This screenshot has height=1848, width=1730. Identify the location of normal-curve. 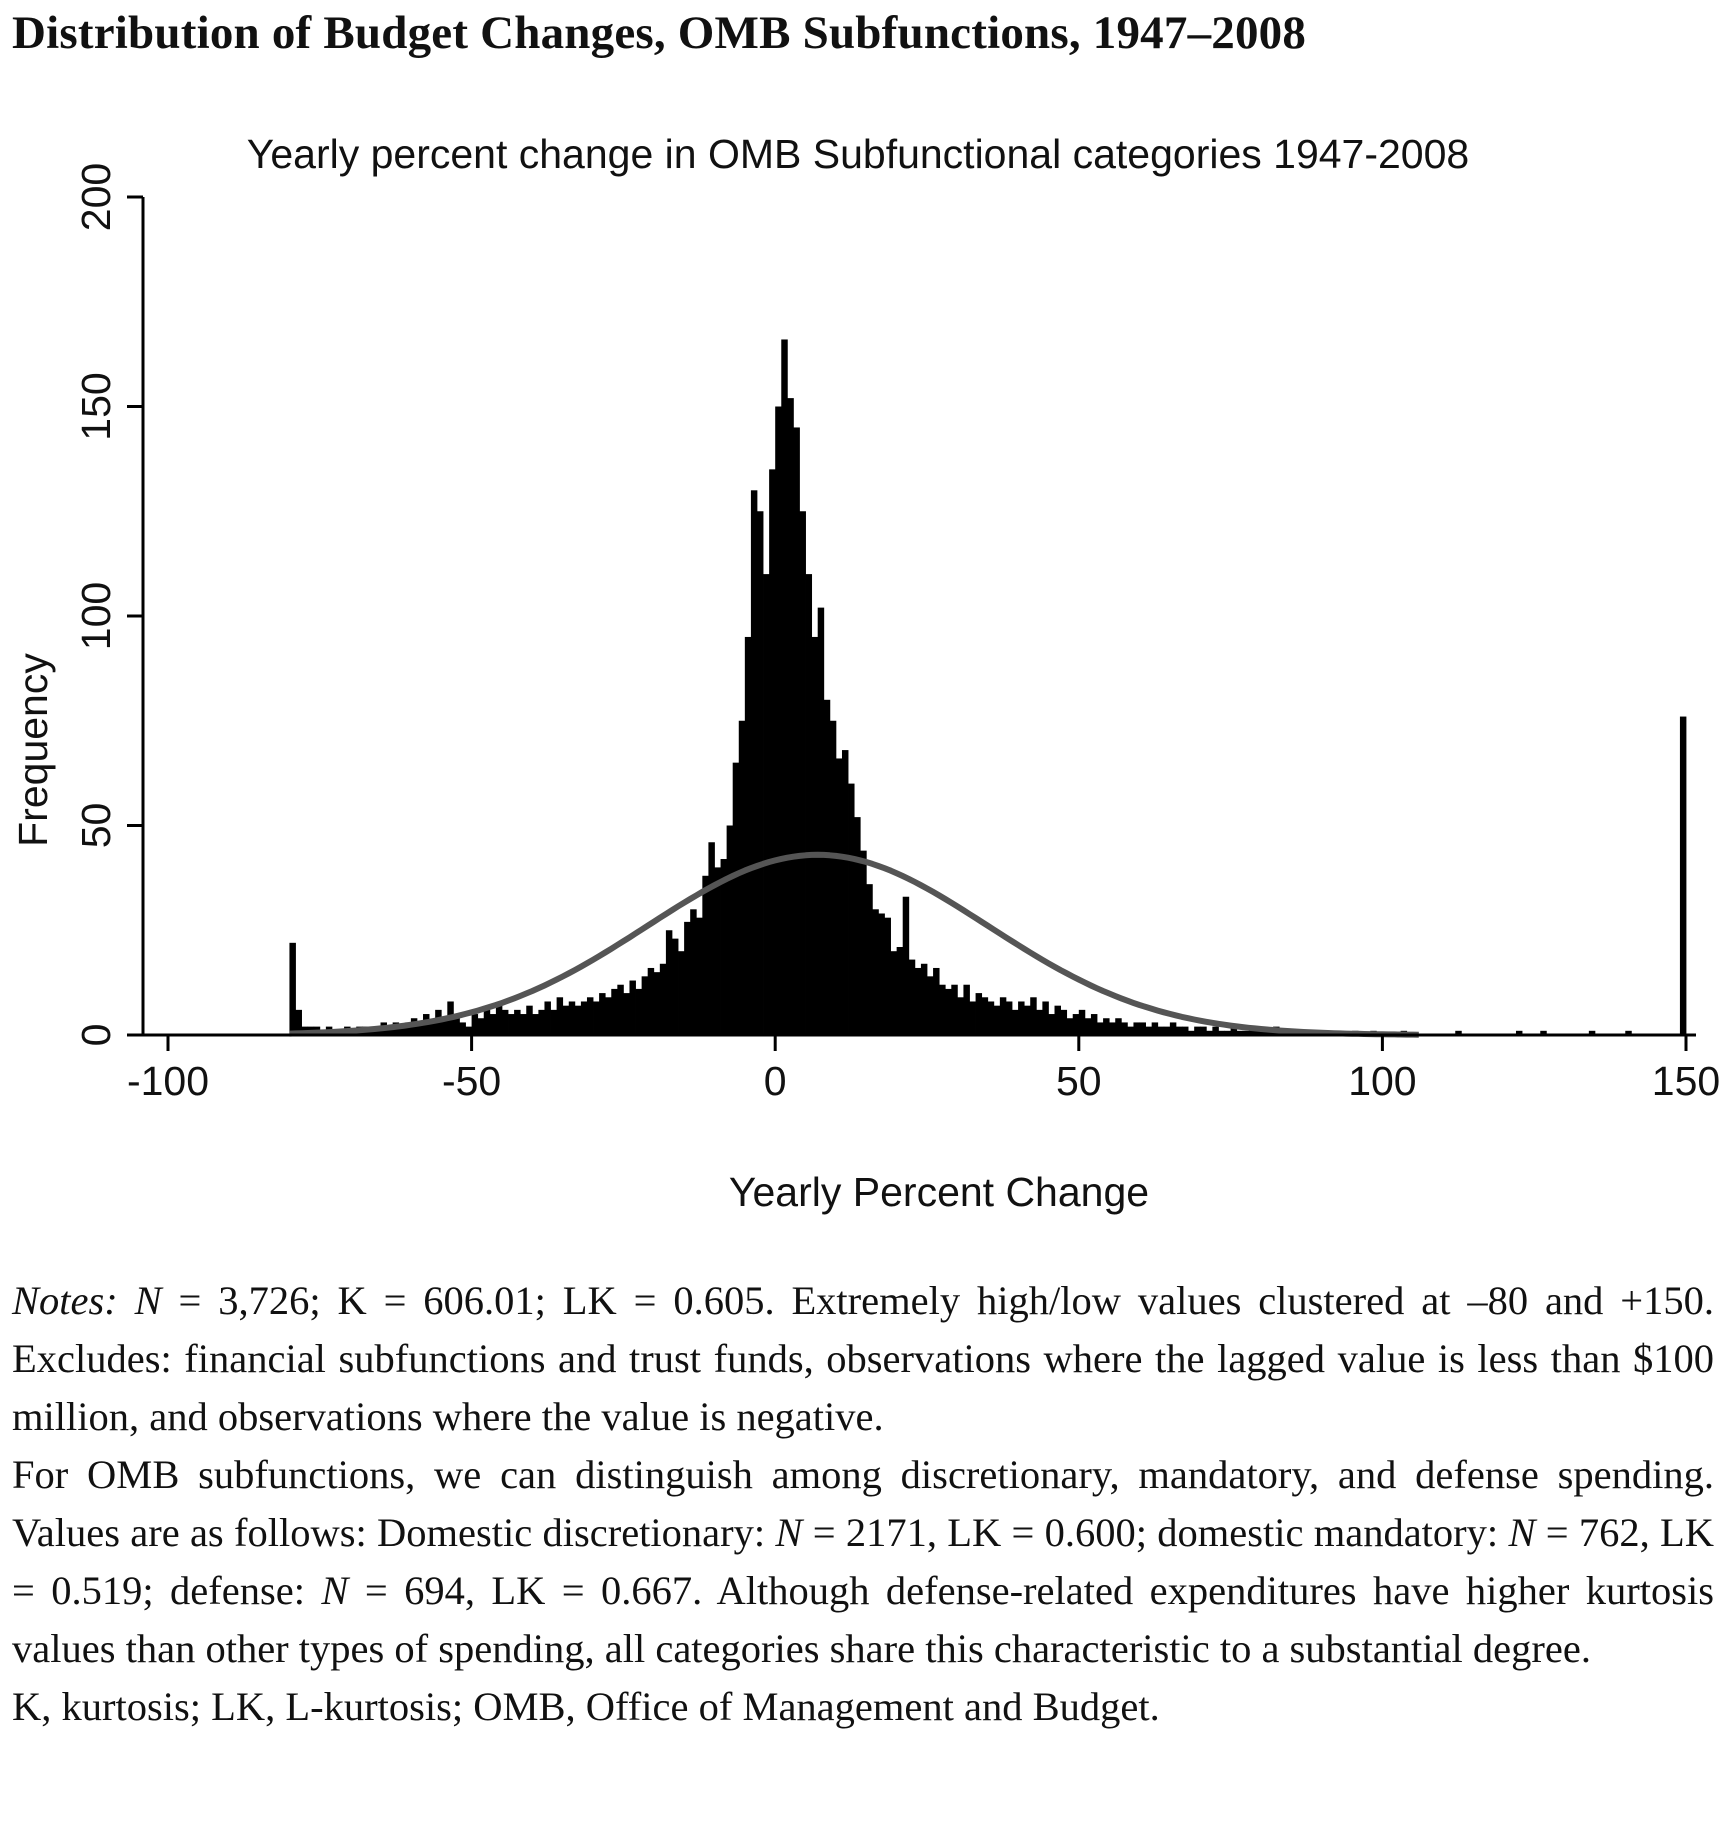
(854, 944).